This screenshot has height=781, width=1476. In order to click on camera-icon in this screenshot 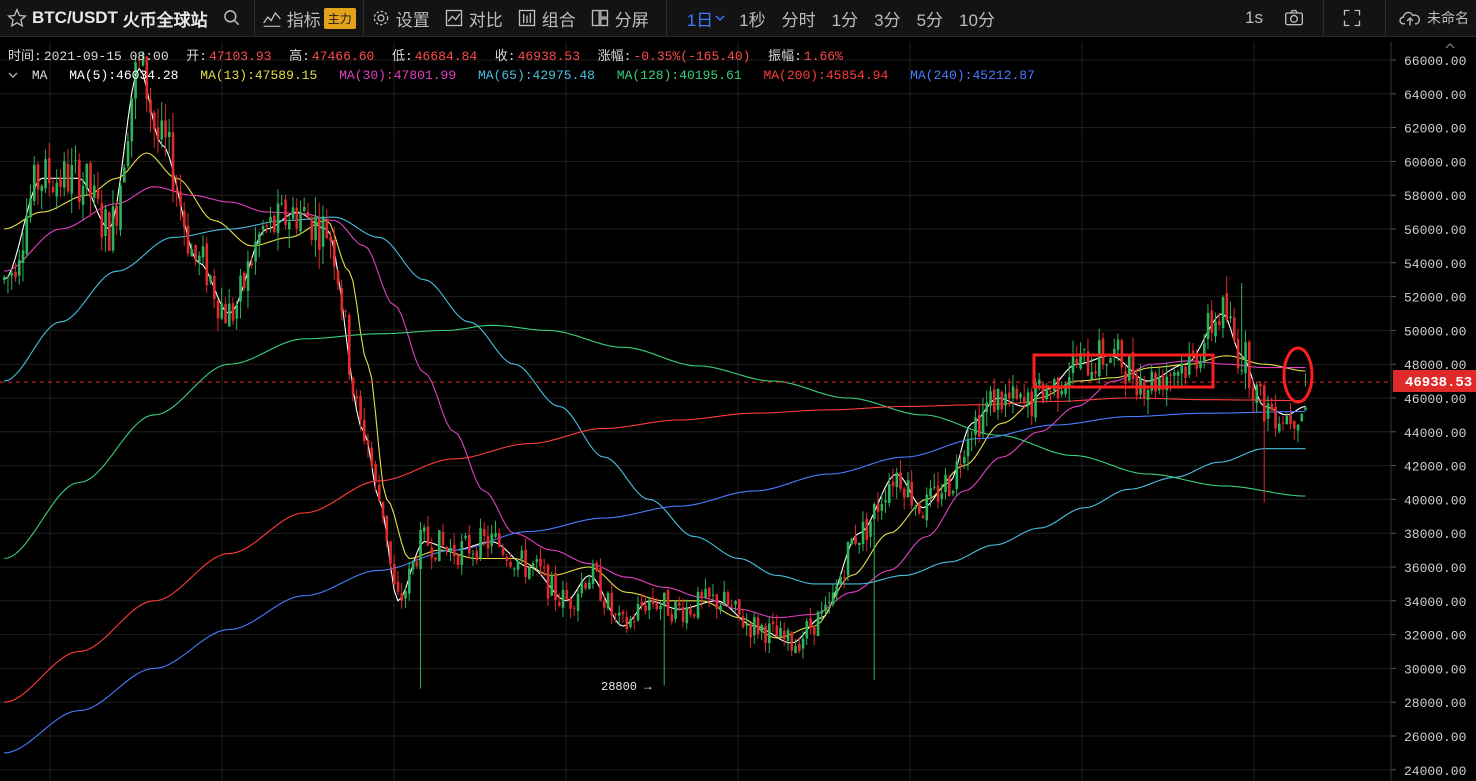, I will do `click(1294, 17)`.